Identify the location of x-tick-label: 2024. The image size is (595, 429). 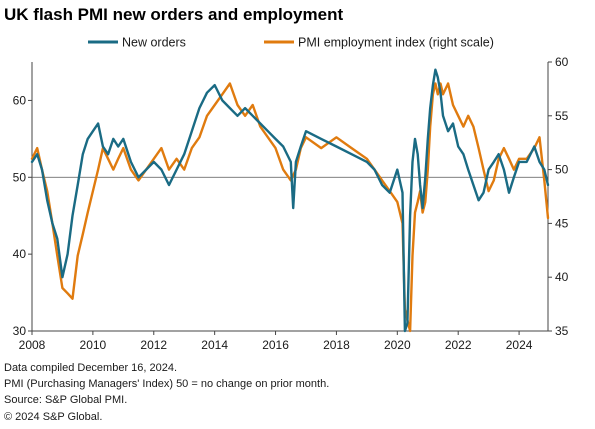
(519, 345).